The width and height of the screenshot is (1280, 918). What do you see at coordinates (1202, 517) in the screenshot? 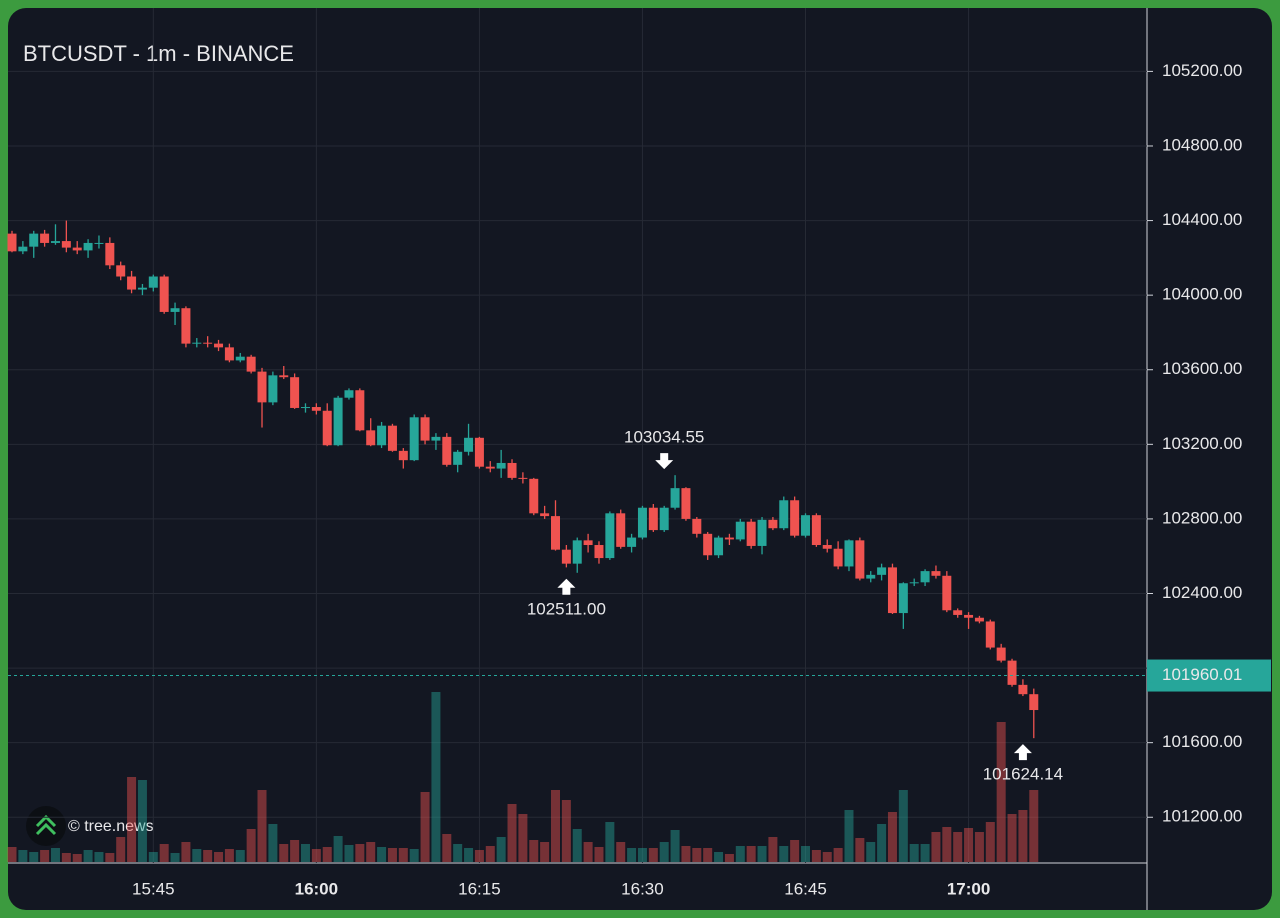
I see `y-tick-label: 102800.00` at bounding box center [1202, 517].